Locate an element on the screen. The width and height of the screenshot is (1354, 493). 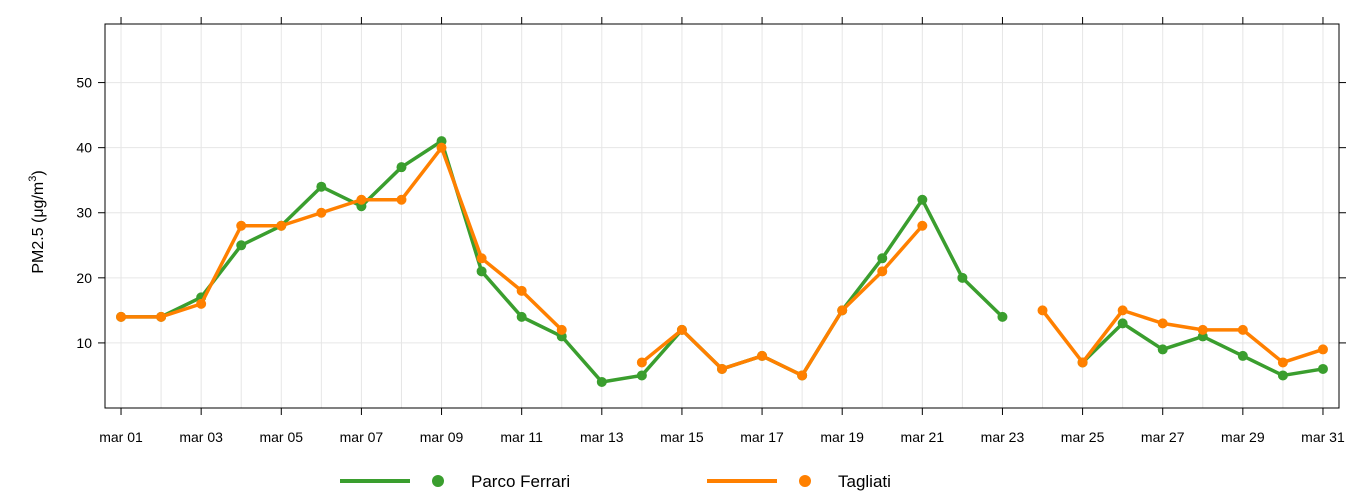
y-tick-label: 10 is located at coordinates (84, 343).